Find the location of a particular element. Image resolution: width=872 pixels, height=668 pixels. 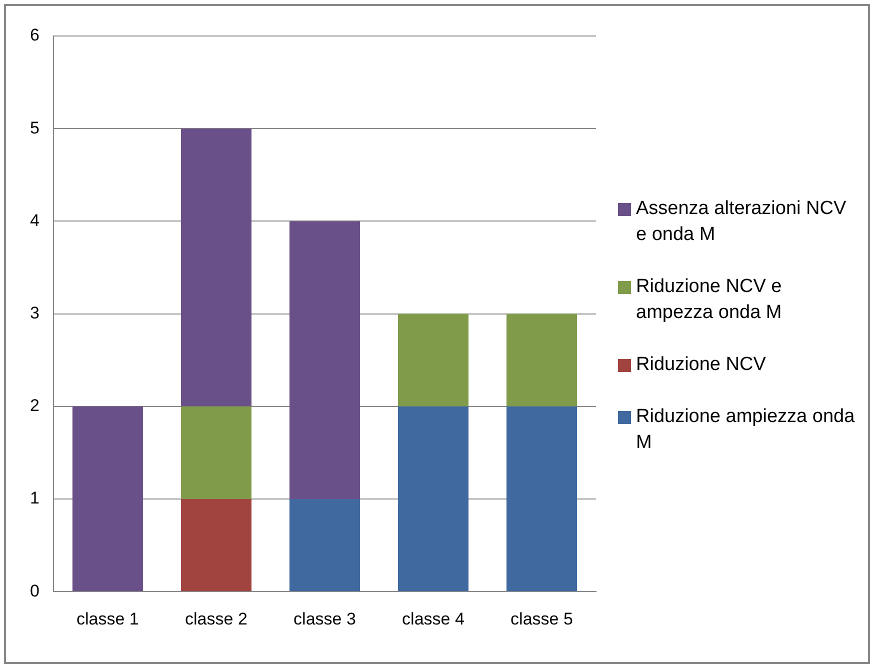

legend-label: Riduzione ampiezza onda M is located at coordinates (746, 430).